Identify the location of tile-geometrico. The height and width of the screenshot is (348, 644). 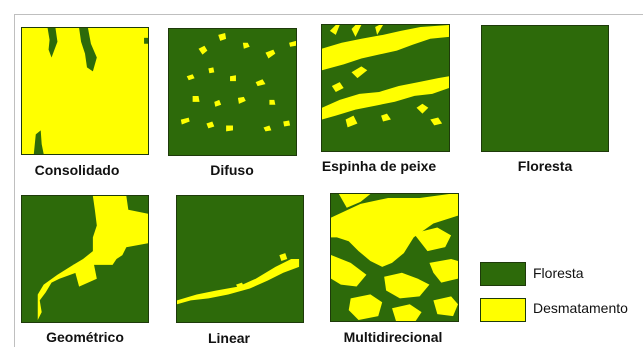
(85, 259).